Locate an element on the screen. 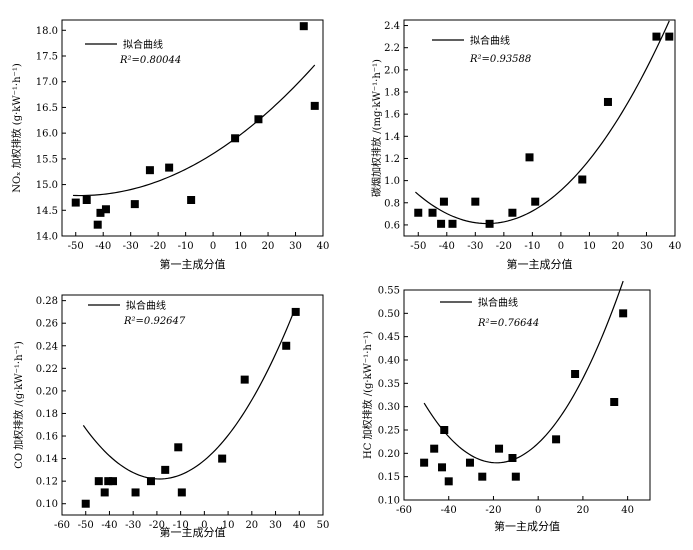 The width and height of the screenshot is (693, 550). y-tick-label: 0.35 is located at coordinates (389, 384).